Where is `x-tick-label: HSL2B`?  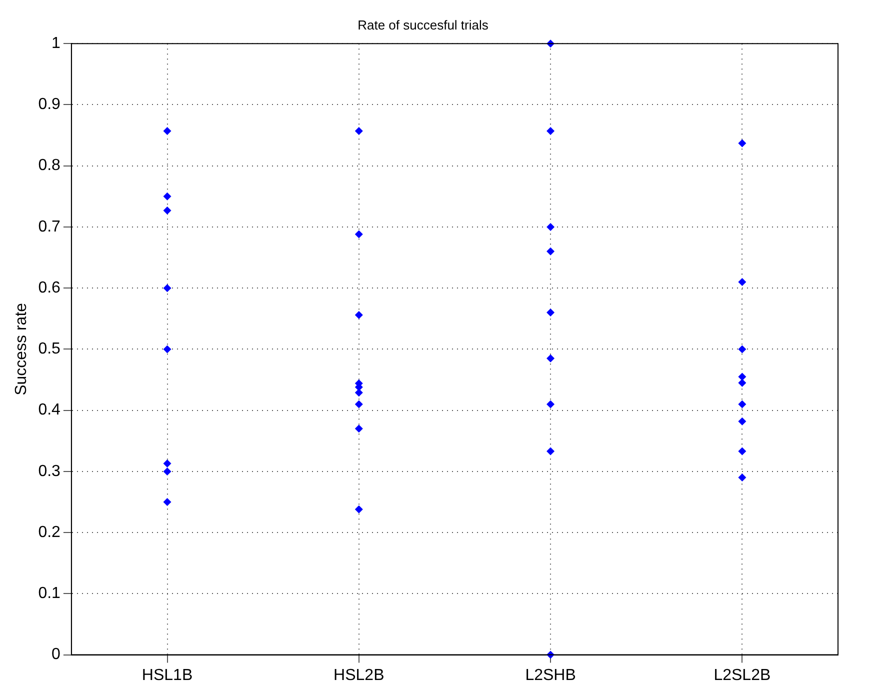
x-tick-label: HSL2B is located at coordinates (359, 675).